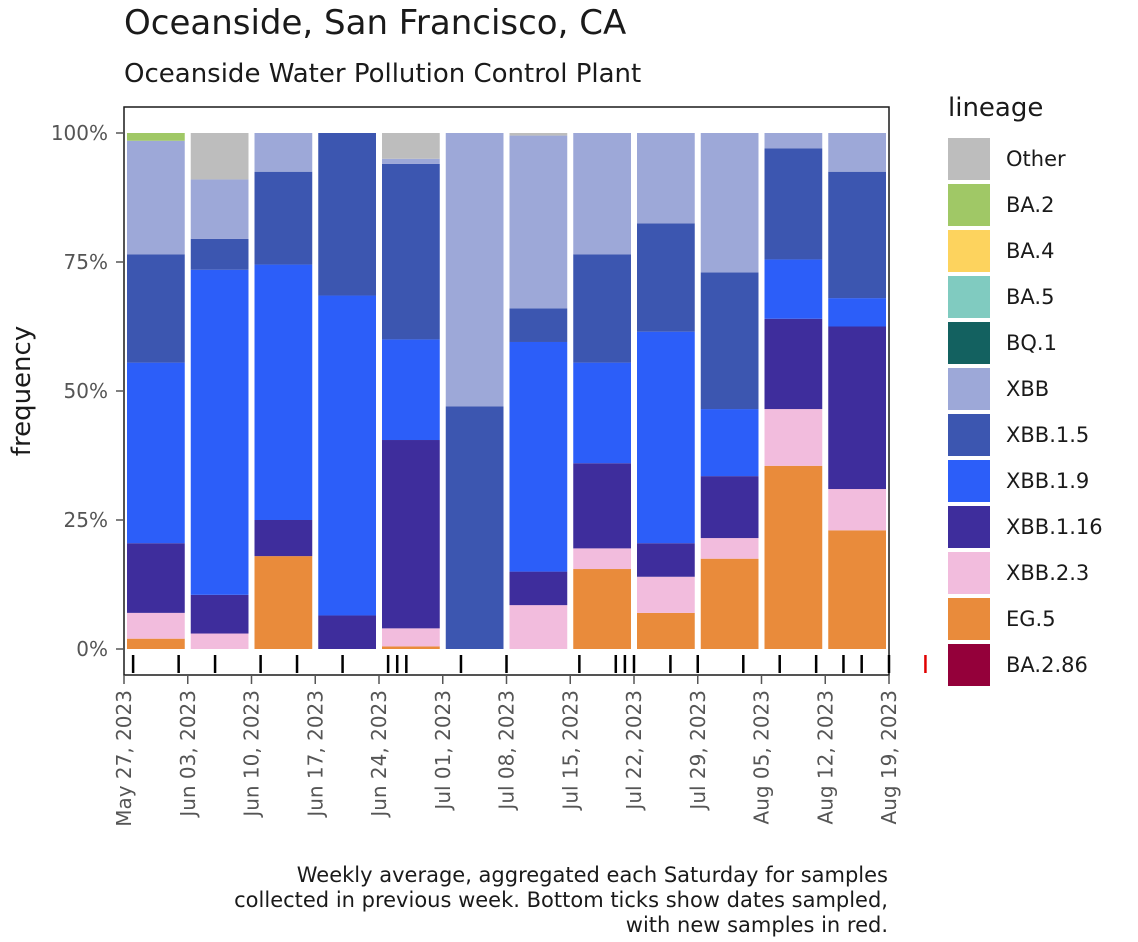  Describe the element at coordinates (757, 925) in the screenshot. I see `caption-line: with new samples in red.` at that location.